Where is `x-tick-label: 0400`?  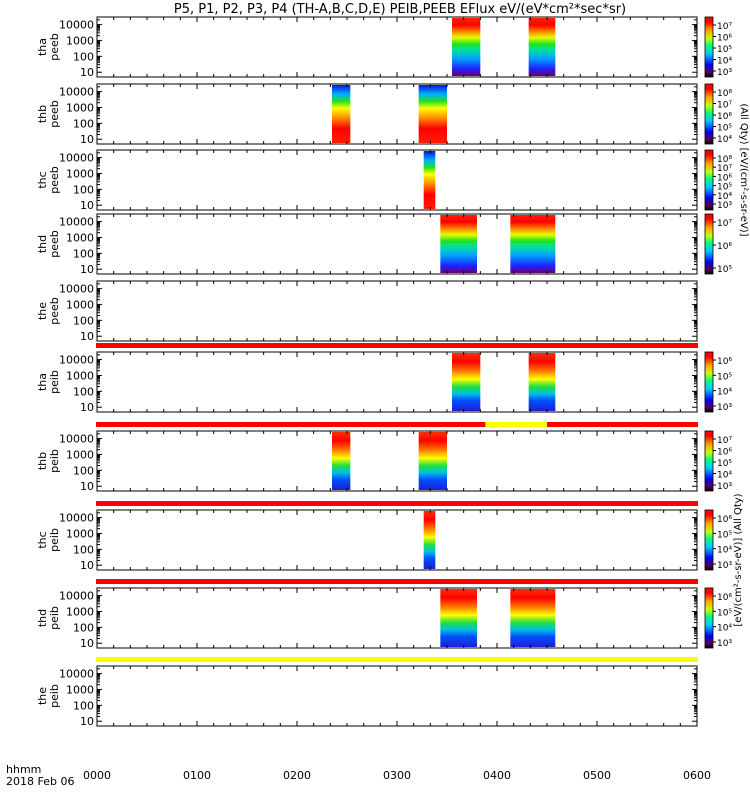
x-tick-label: 0400 is located at coordinates (497, 775).